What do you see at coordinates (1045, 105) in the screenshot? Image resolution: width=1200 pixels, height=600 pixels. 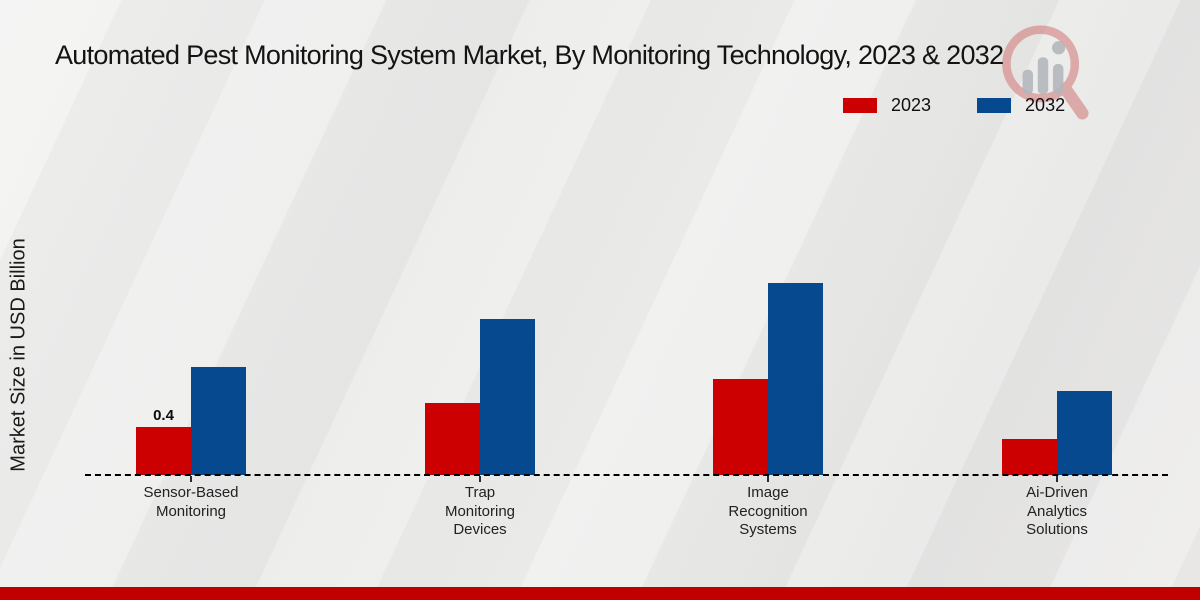 I see `legend-label: 2032` at bounding box center [1045, 105].